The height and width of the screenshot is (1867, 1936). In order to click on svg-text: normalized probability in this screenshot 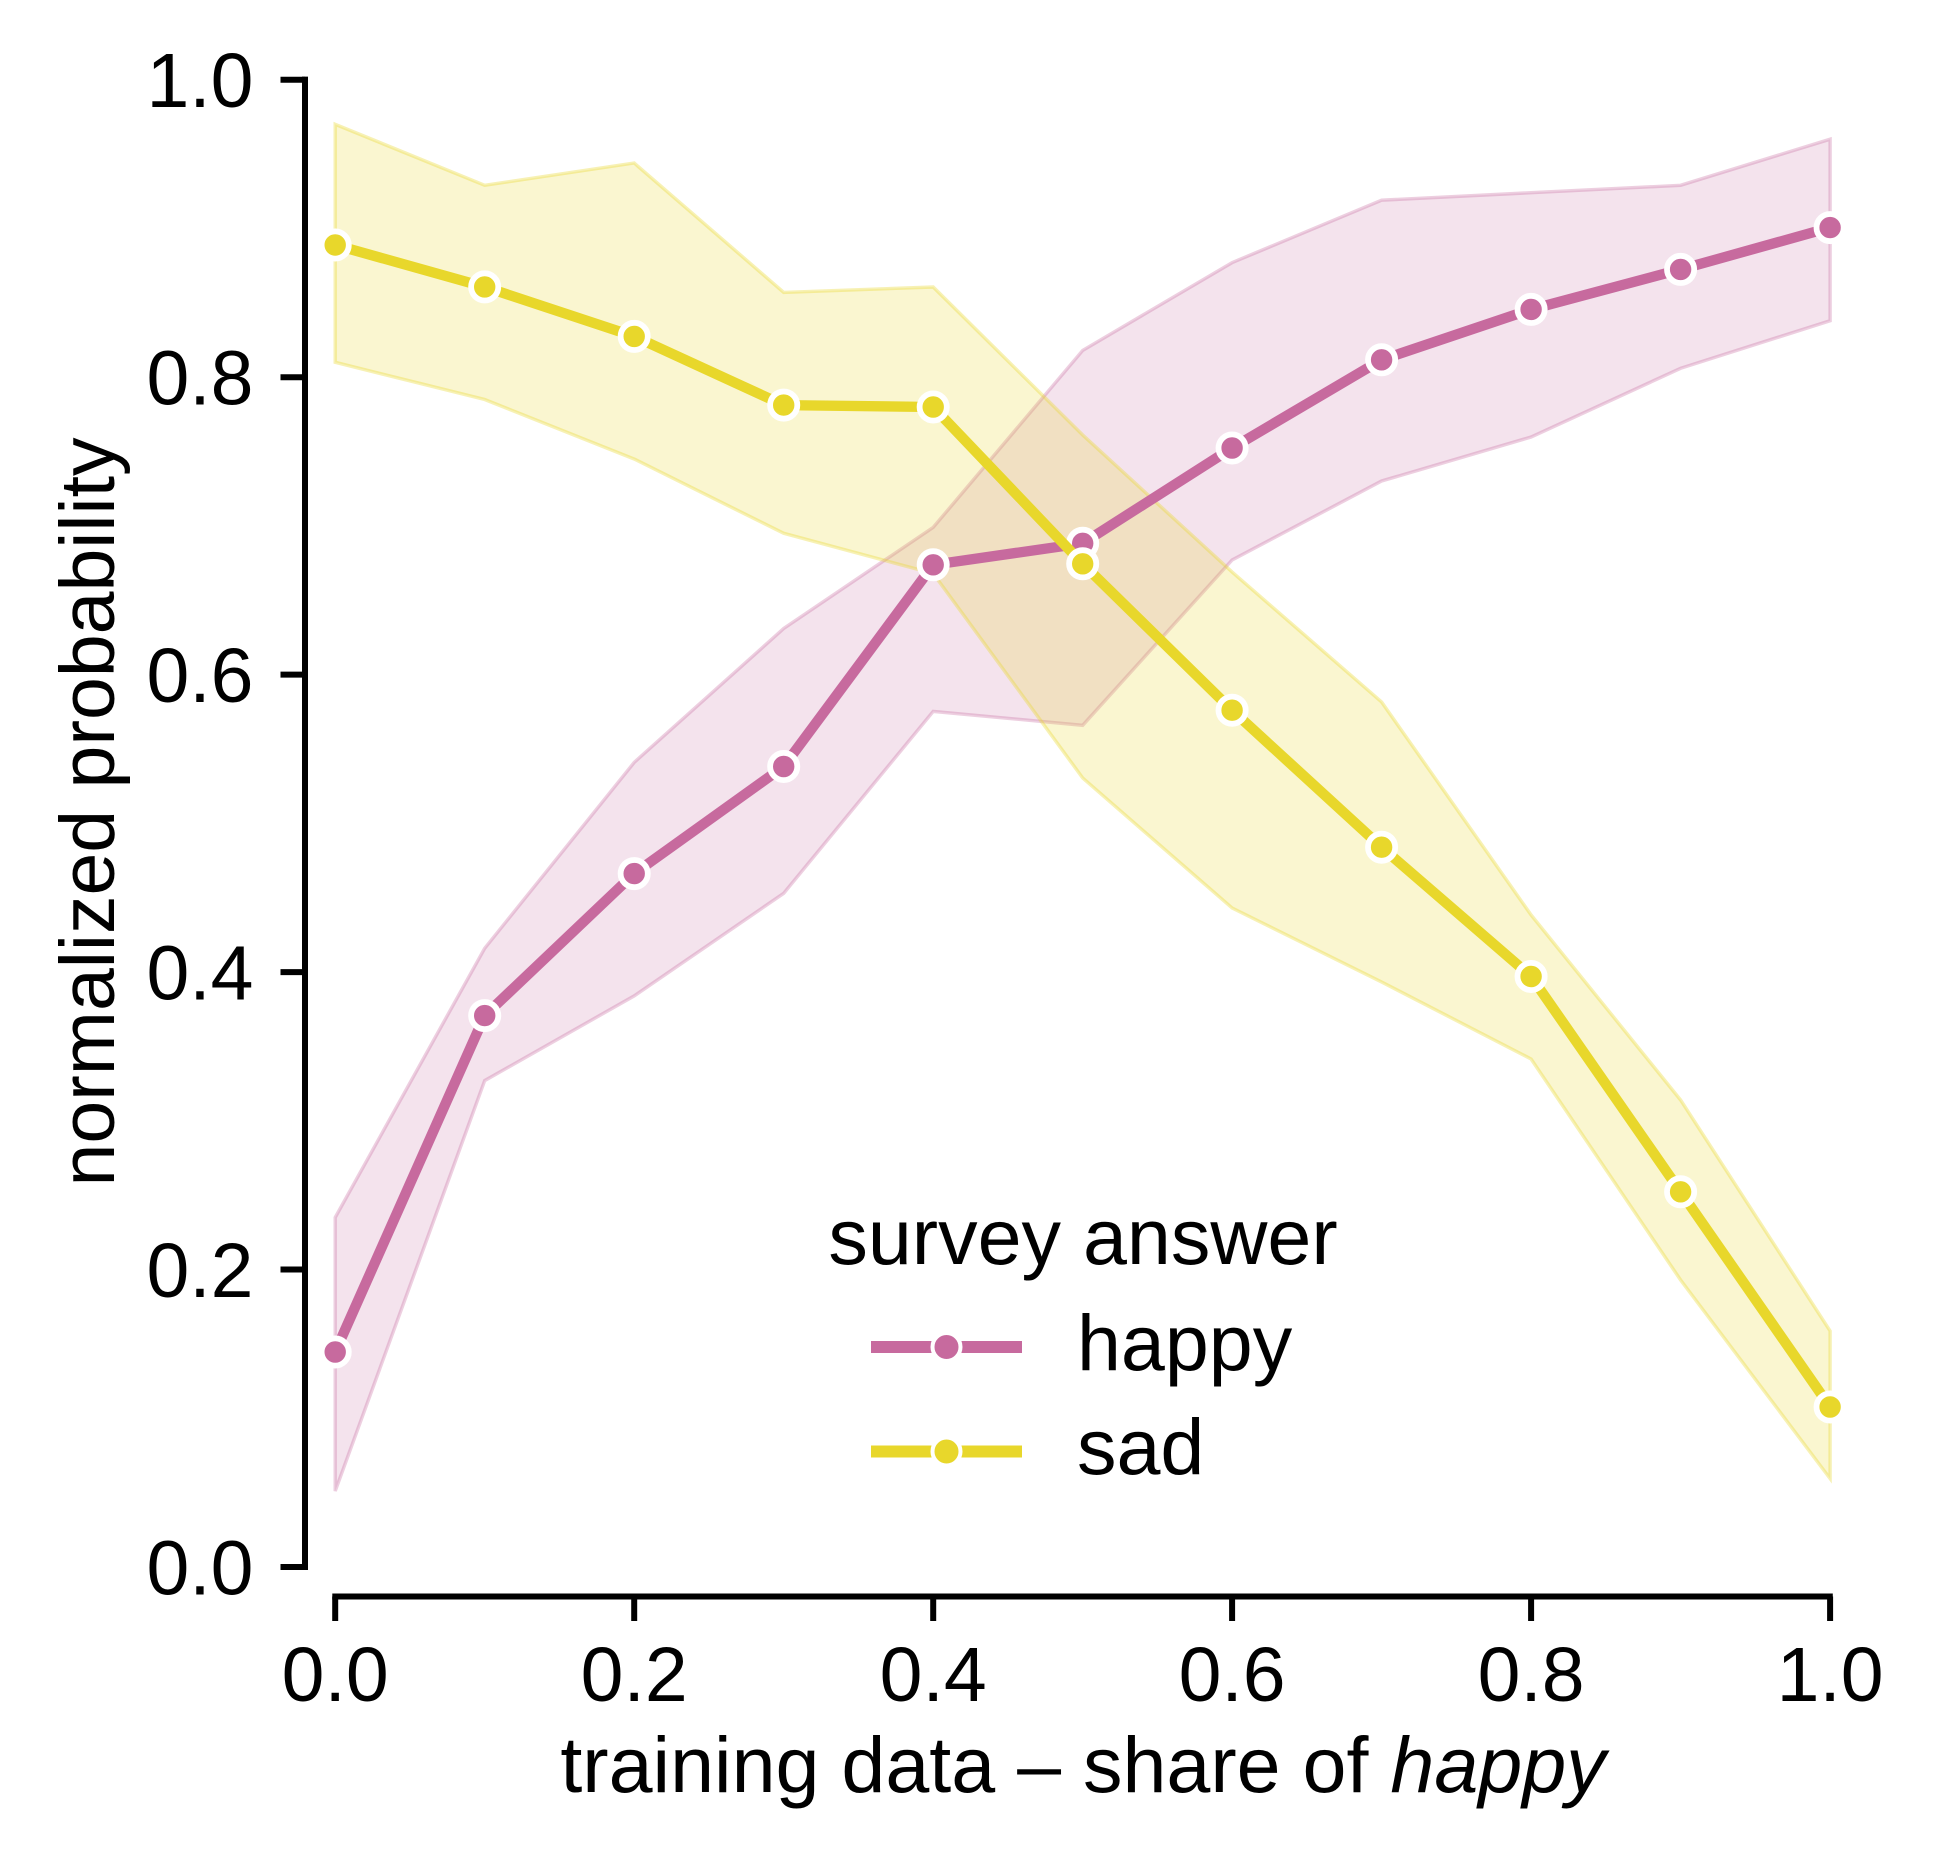, I will do `click(88, 811)`.